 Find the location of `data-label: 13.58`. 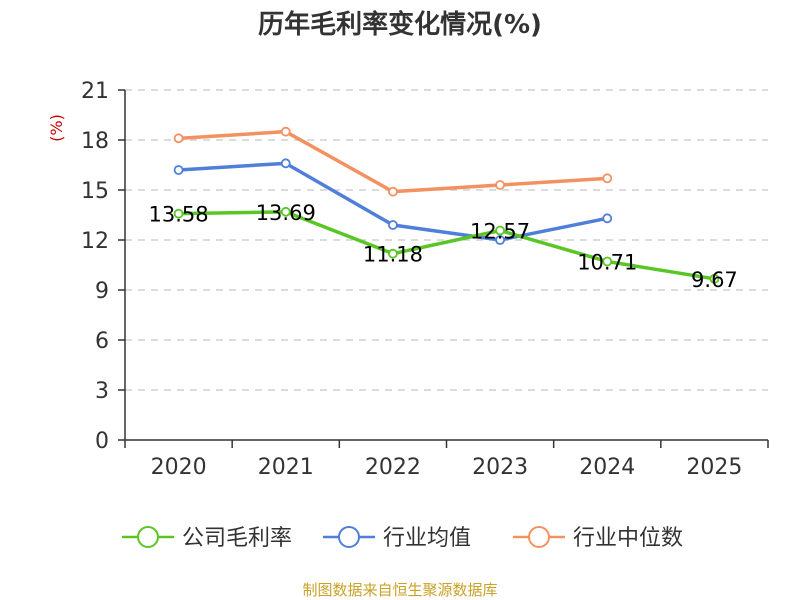

data-label: 13.58 is located at coordinates (179, 215).